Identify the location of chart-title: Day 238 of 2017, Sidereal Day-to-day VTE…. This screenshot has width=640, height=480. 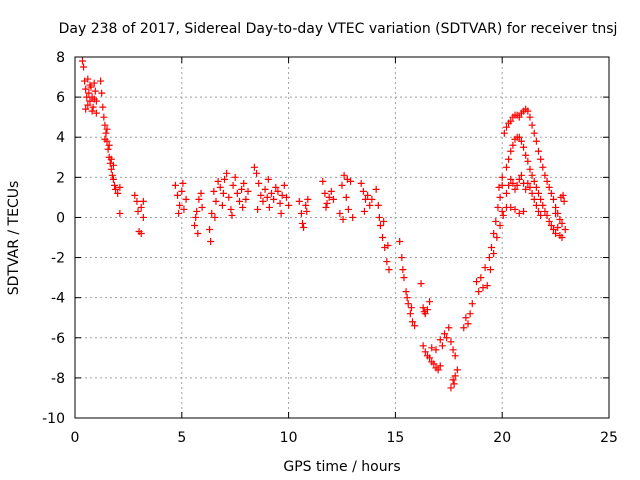
(338, 29).